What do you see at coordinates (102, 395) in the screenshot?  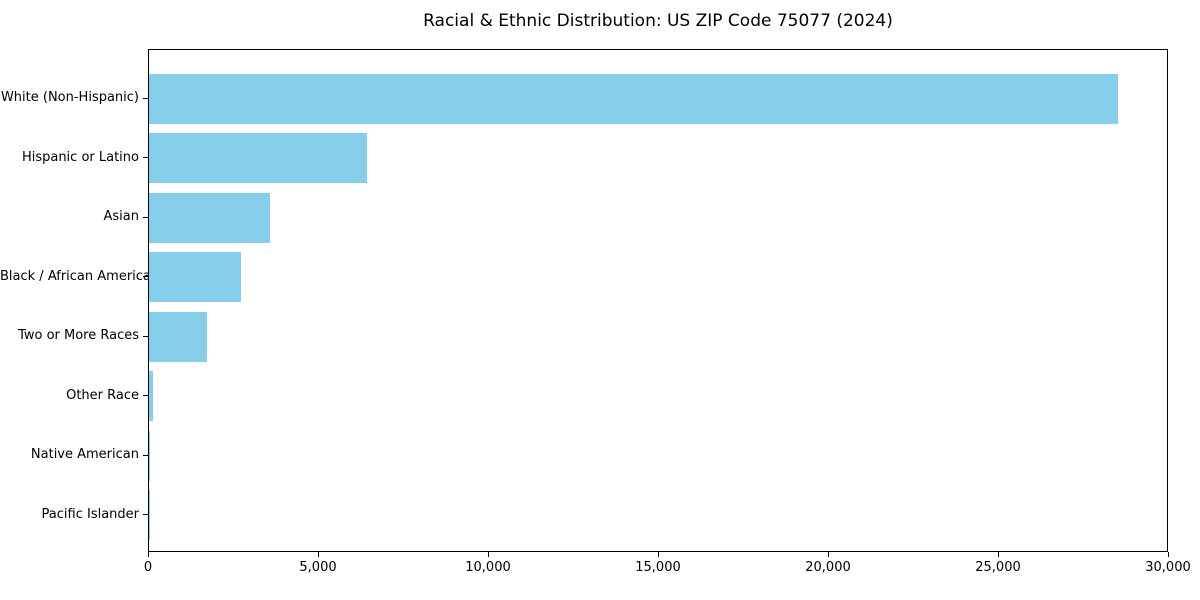 I see `y-tick-label: Other Race` at bounding box center [102, 395].